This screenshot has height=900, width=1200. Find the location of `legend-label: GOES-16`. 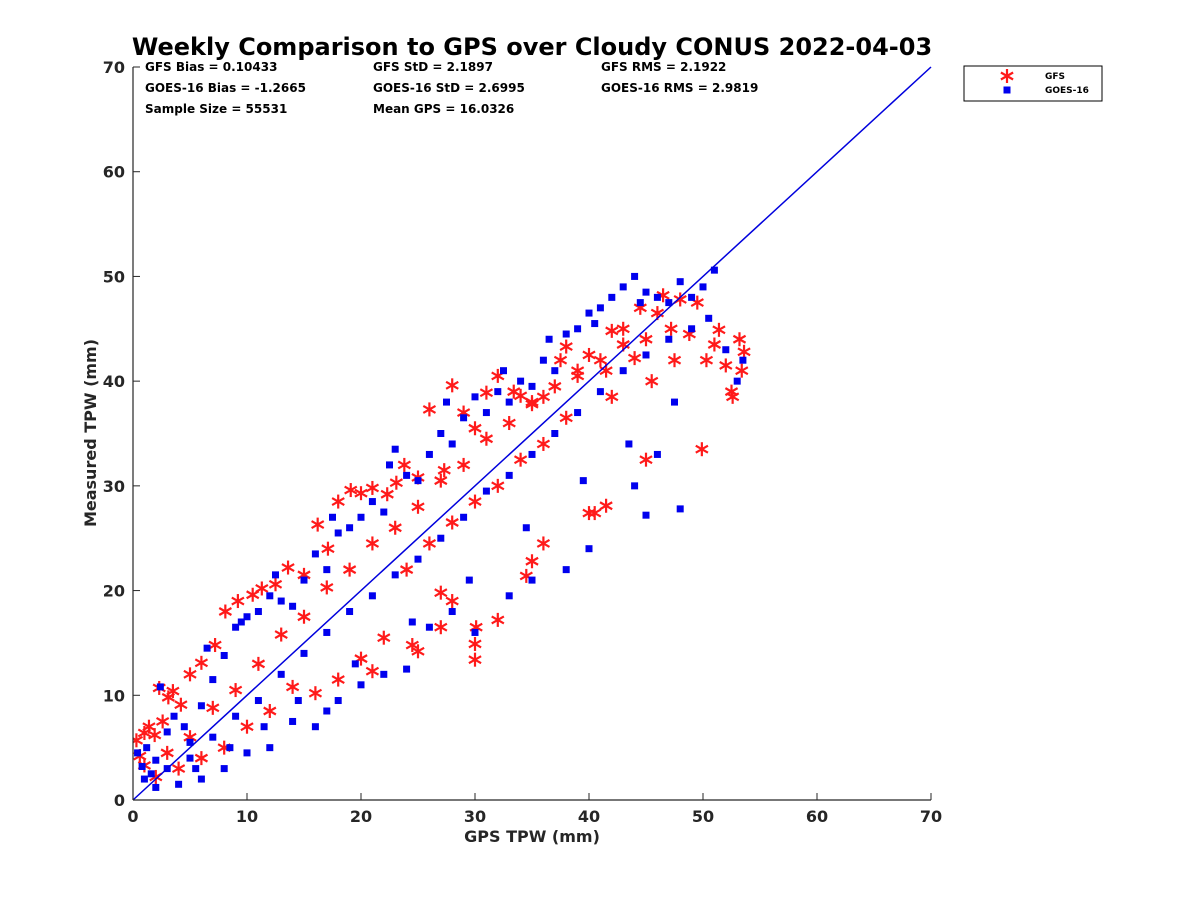

legend-label: GOES-16 is located at coordinates (1067, 91).